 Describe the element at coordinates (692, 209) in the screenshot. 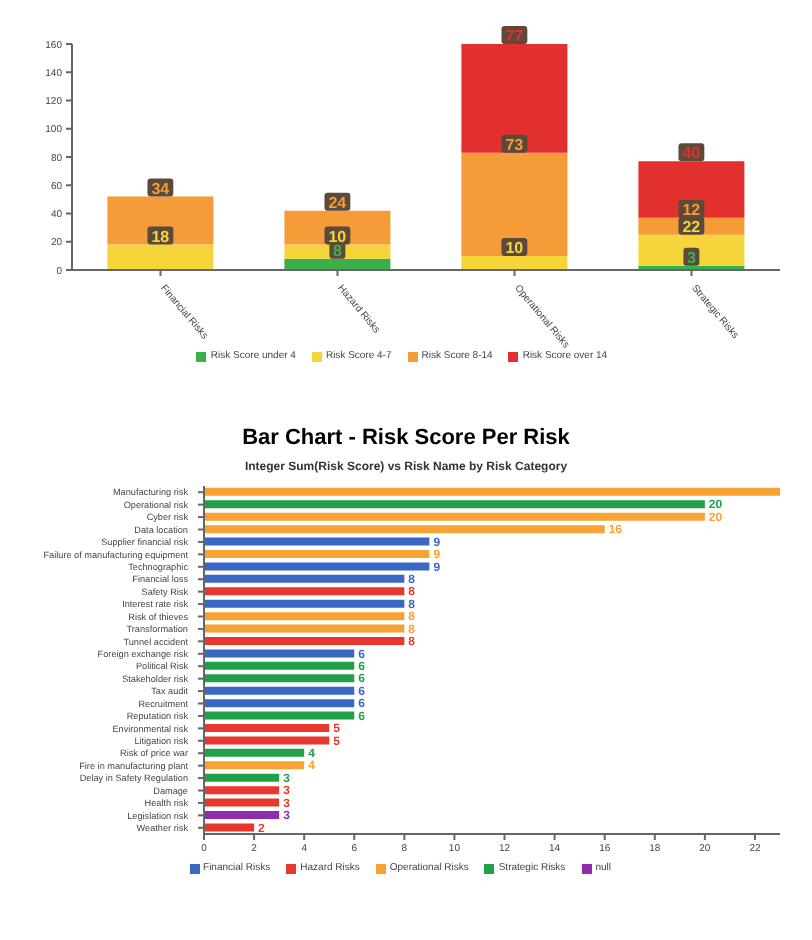

I see `data-label: 12` at that location.